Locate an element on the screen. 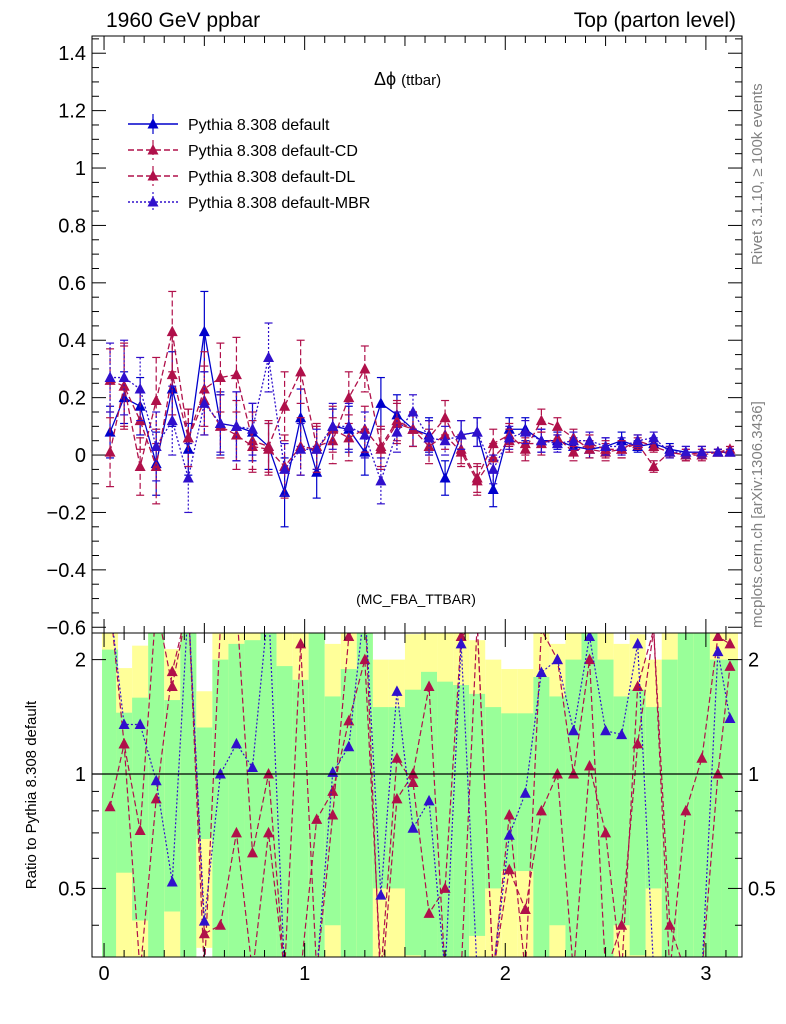  x-tick-label: 3 is located at coordinates (705, 974).